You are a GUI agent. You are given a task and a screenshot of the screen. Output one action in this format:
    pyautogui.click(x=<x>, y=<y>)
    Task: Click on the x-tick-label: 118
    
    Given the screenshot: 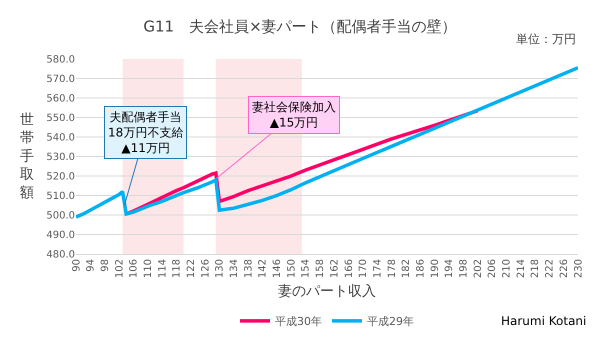 What is the action you would take?
    pyautogui.click(x=177, y=268)
    